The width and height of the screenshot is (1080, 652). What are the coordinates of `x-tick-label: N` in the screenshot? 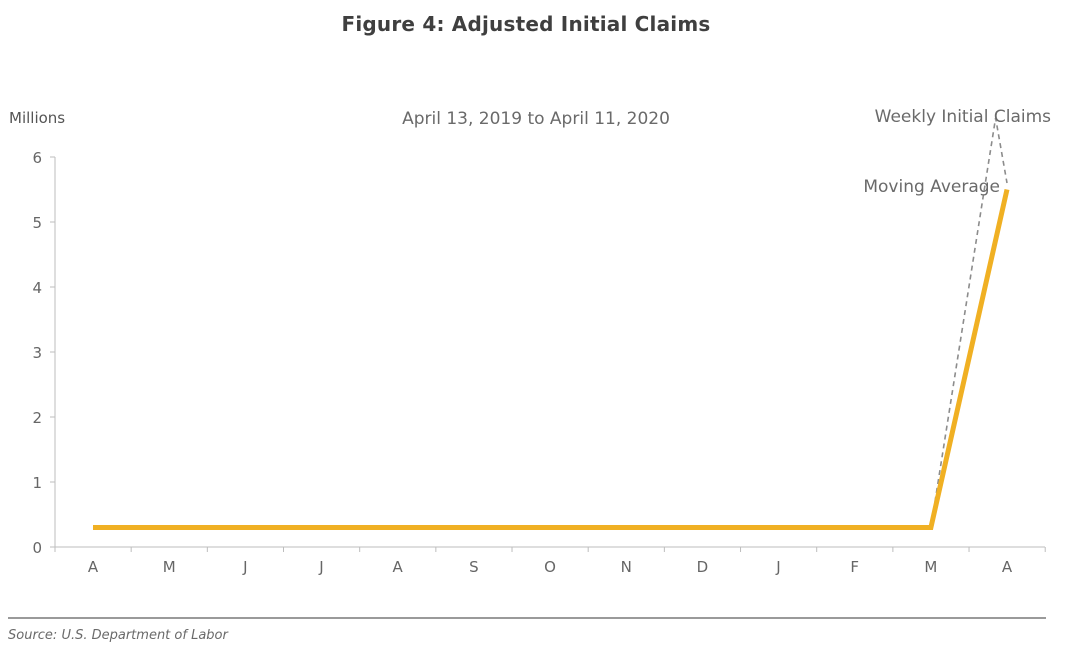 It's located at (626, 567).